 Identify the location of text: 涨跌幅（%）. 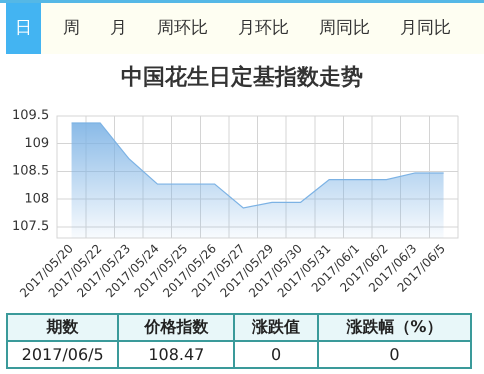
(394, 327).